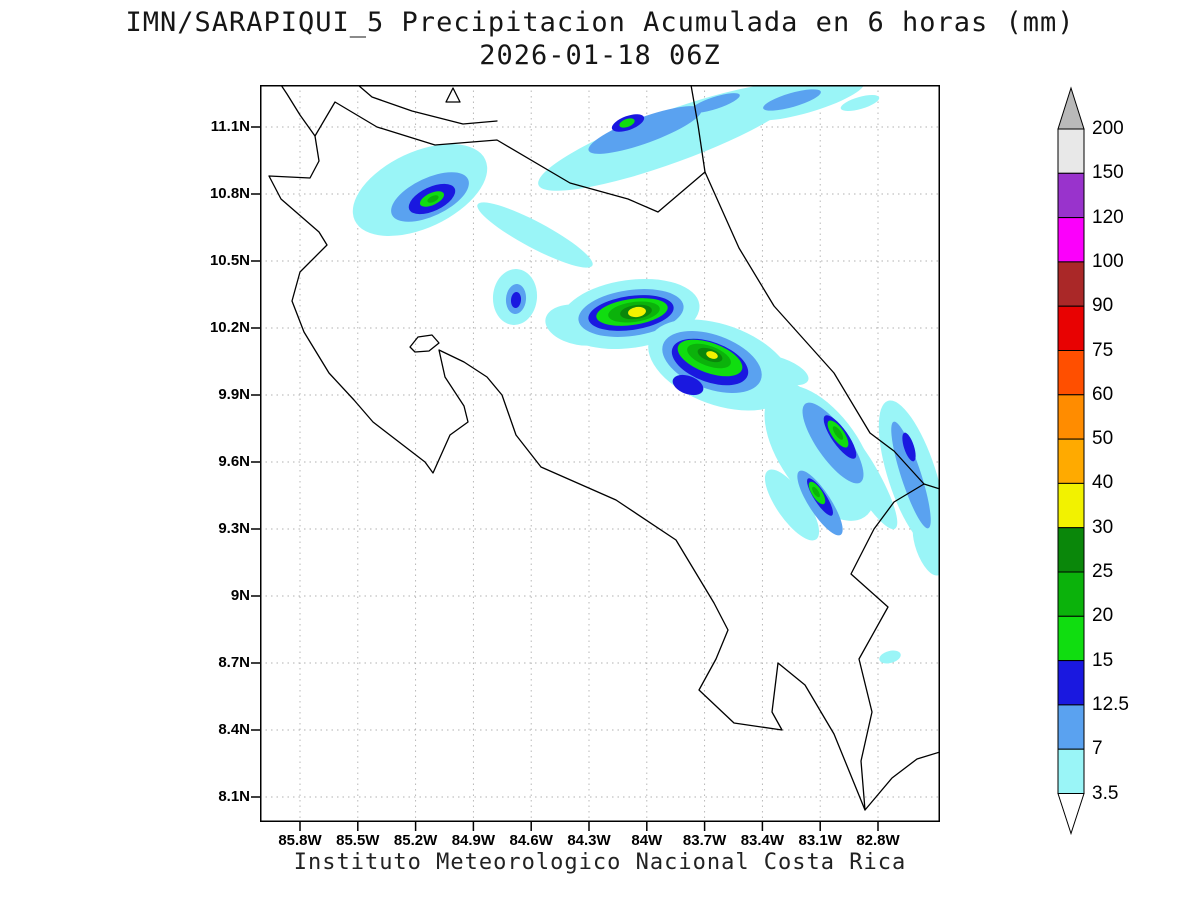 This screenshot has width=1200, height=900. I want to click on y-axis-label: 10.8N, so click(229, 193).